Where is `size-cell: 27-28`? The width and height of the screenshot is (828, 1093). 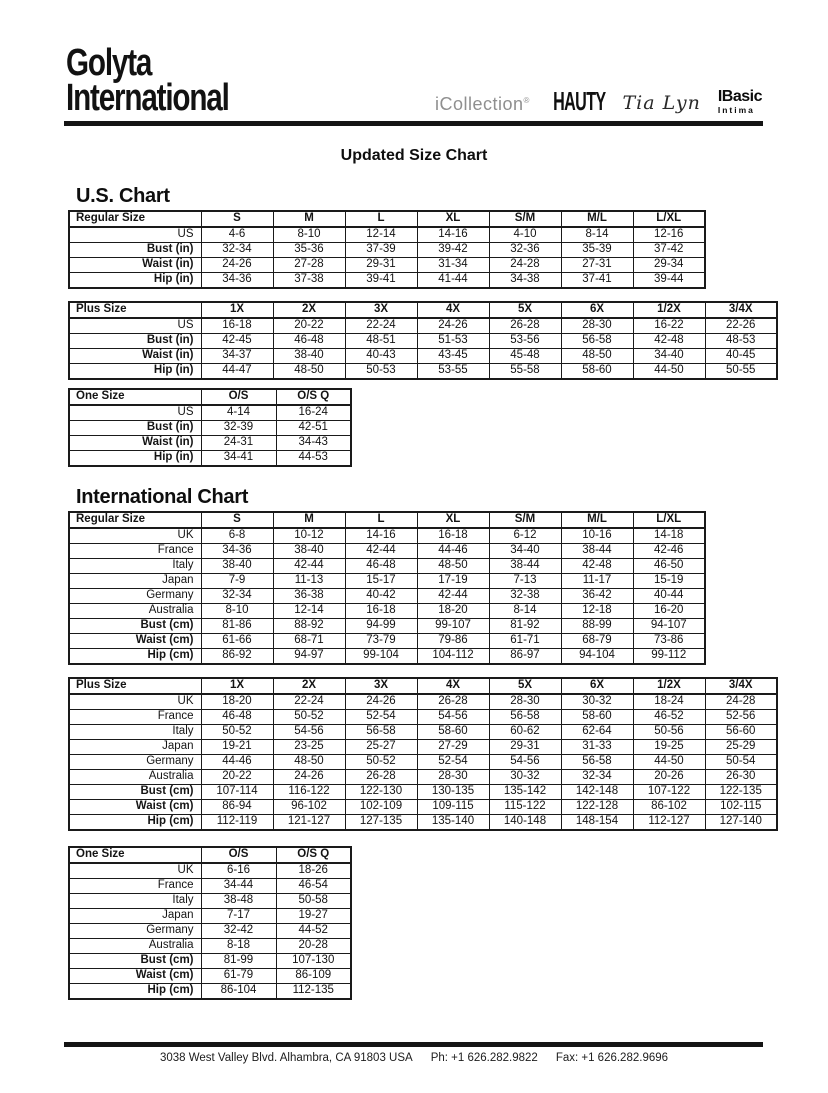
size-cell: 27-28 is located at coordinates (309, 265).